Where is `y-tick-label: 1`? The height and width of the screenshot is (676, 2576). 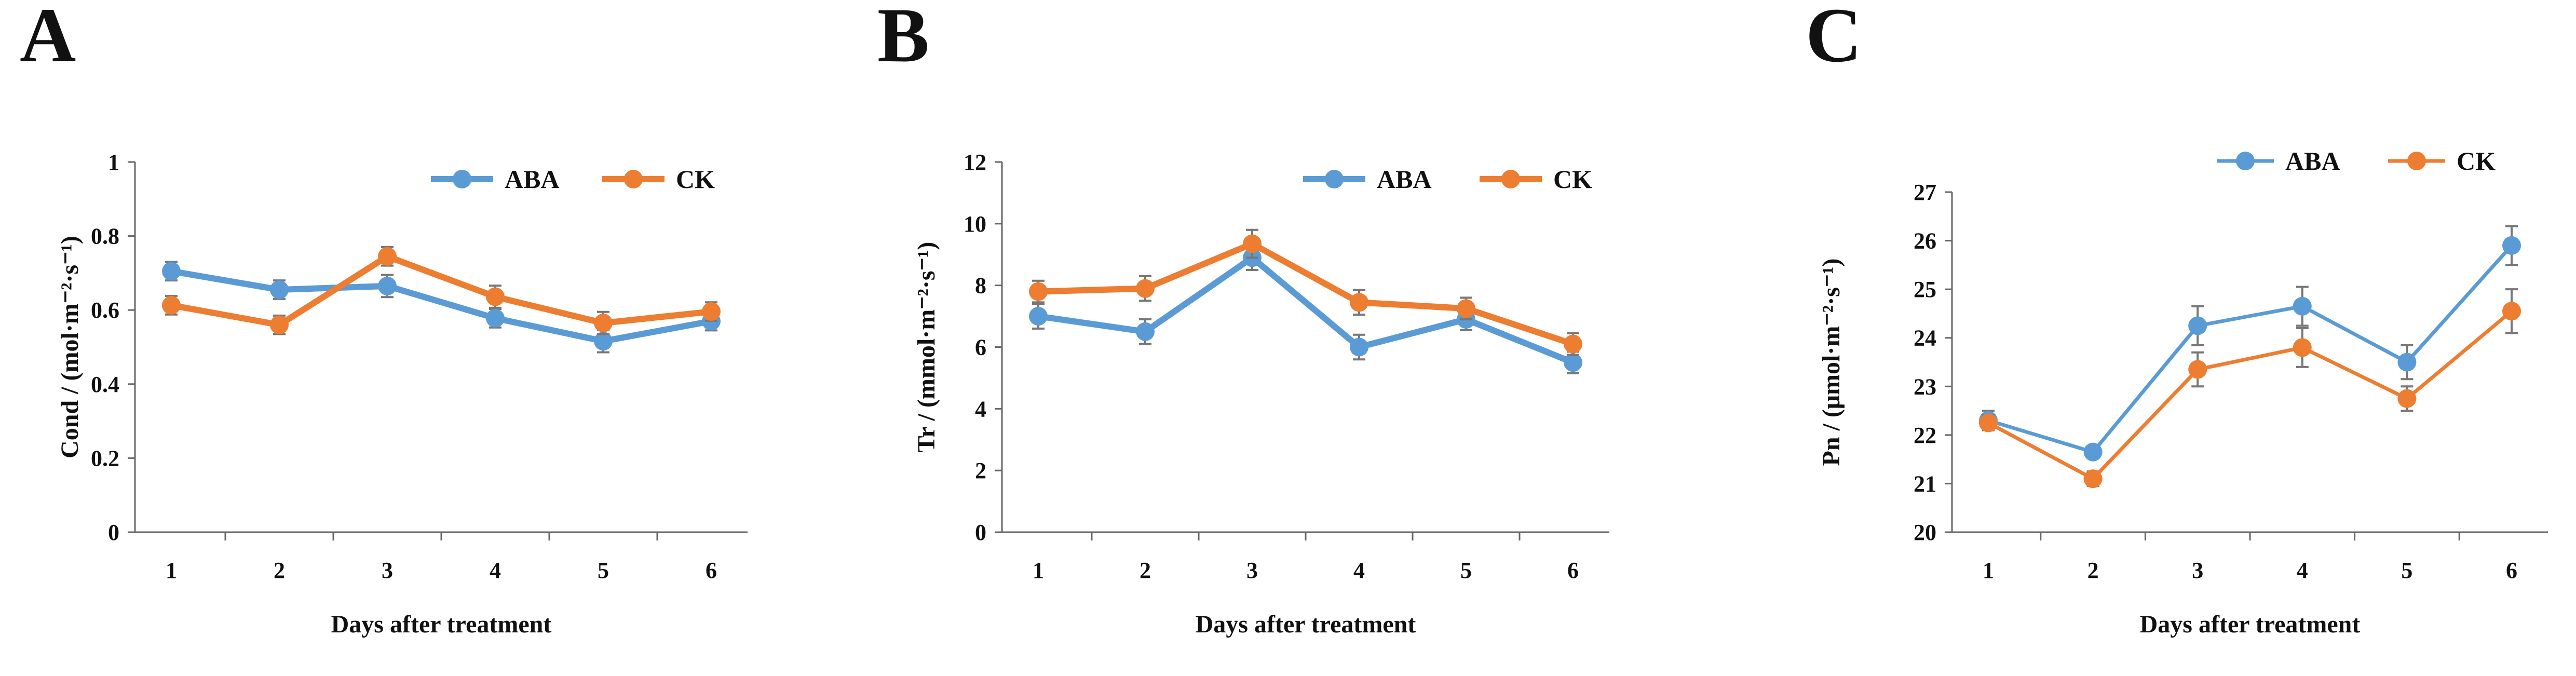
y-tick-label: 1 is located at coordinates (113, 162).